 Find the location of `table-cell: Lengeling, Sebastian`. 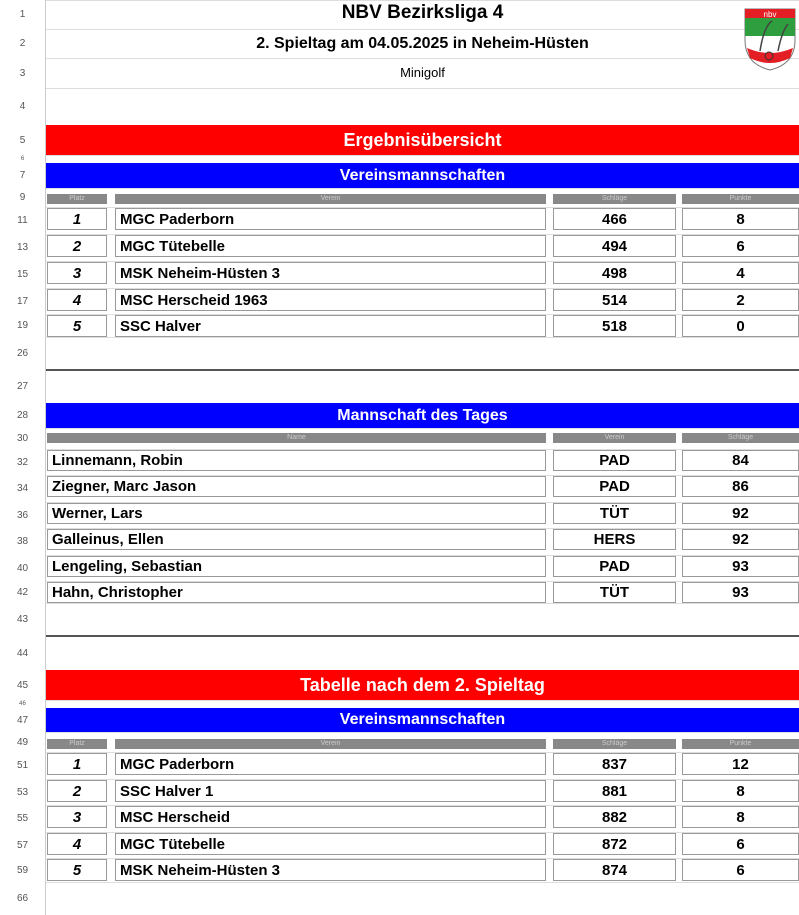

table-cell: Lengeling, Sebastian is located at coordinates (296, 566).